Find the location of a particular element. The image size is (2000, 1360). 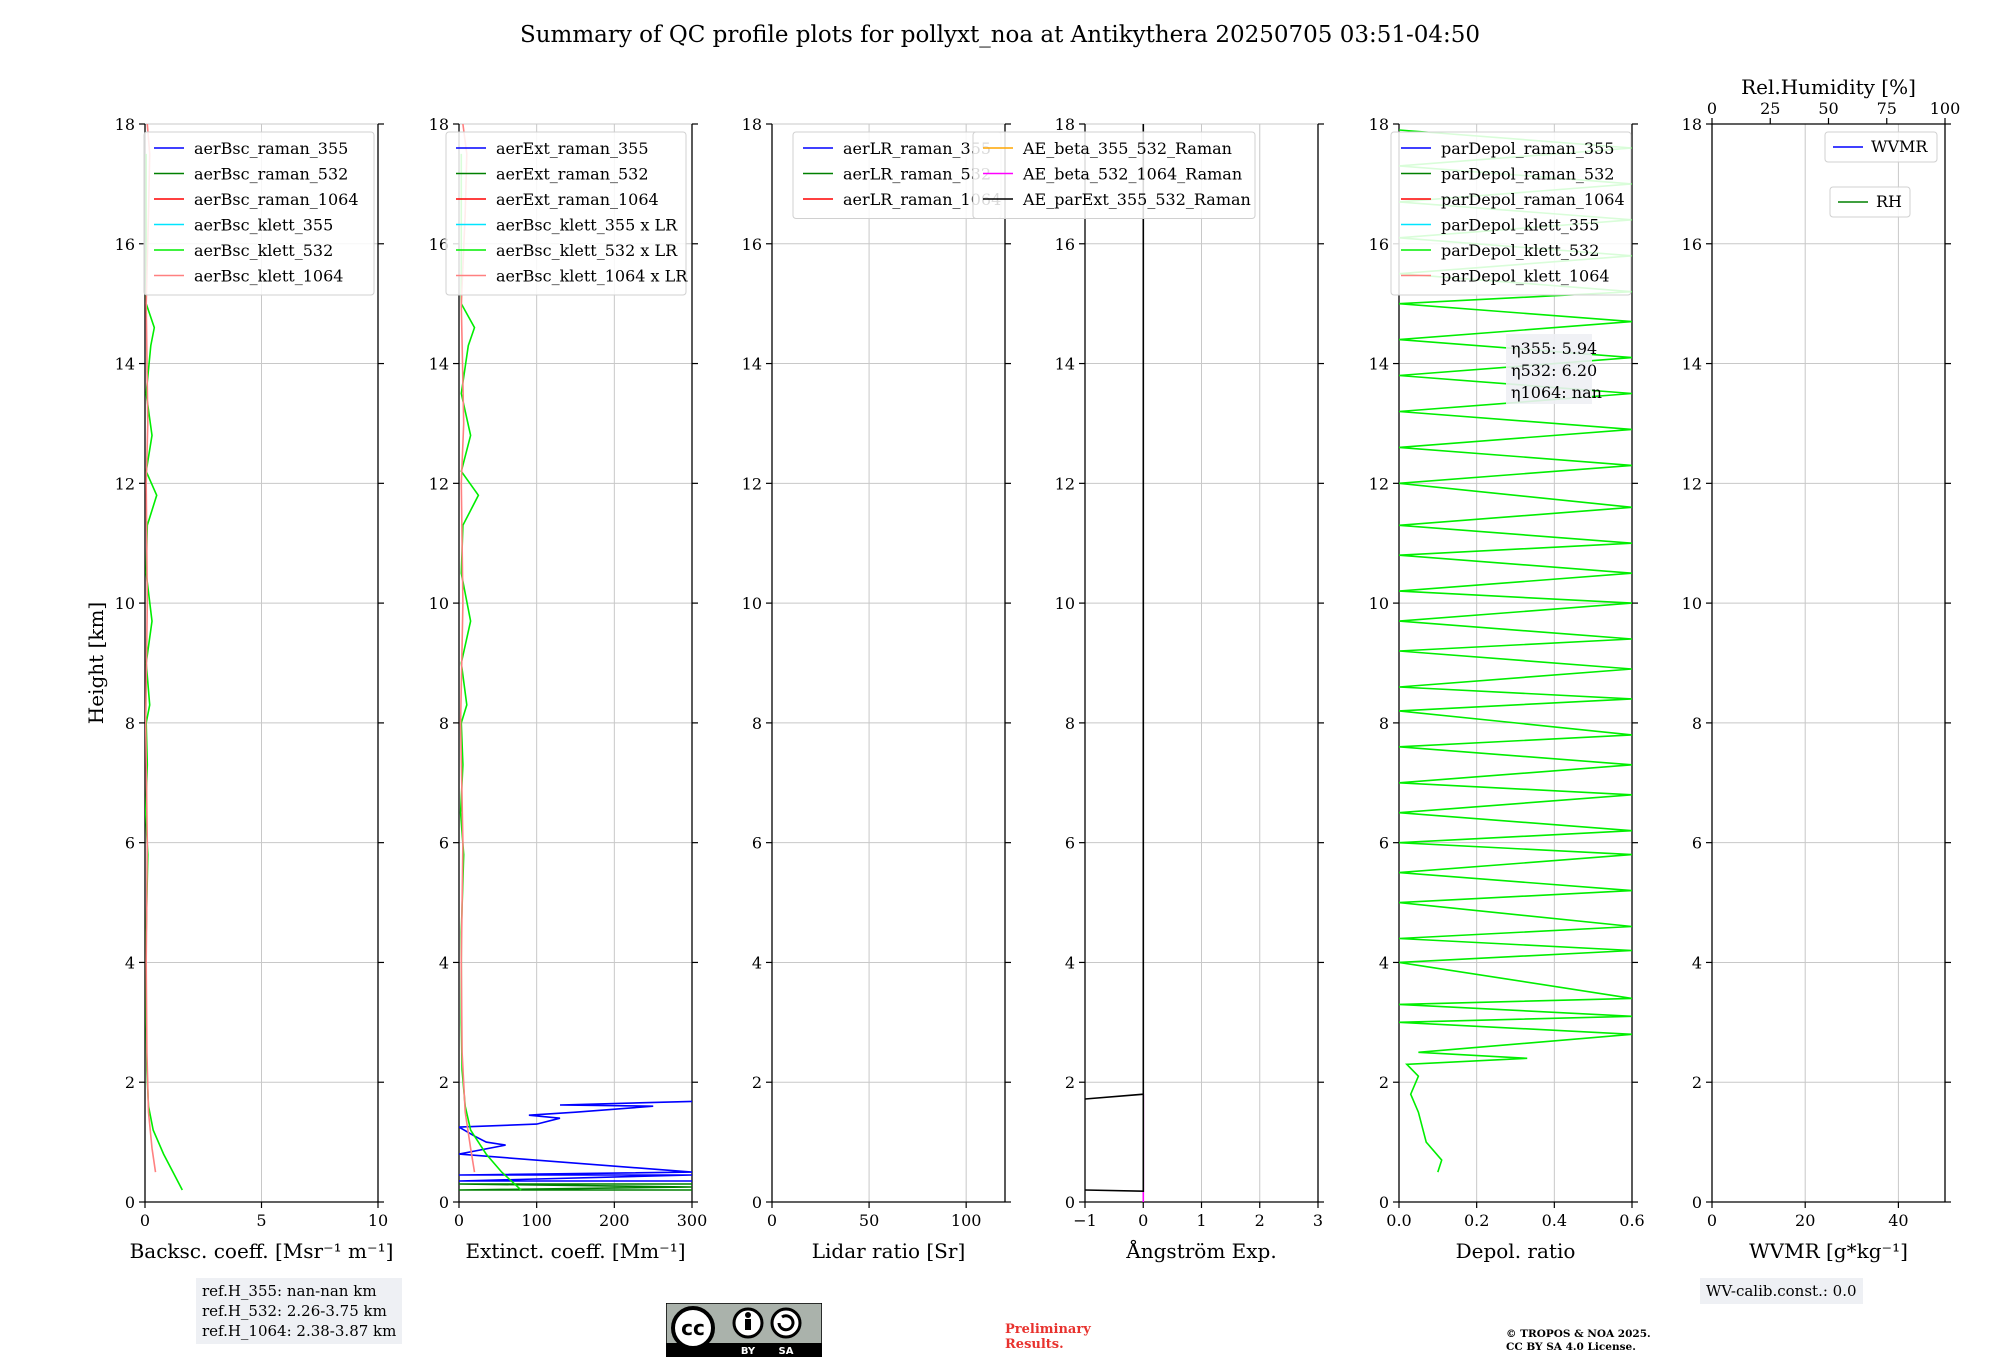

legend-label-aerBsc_klett_355 x LR: aerBsc_klett_355 x LR is located at coordinates (587, 225).